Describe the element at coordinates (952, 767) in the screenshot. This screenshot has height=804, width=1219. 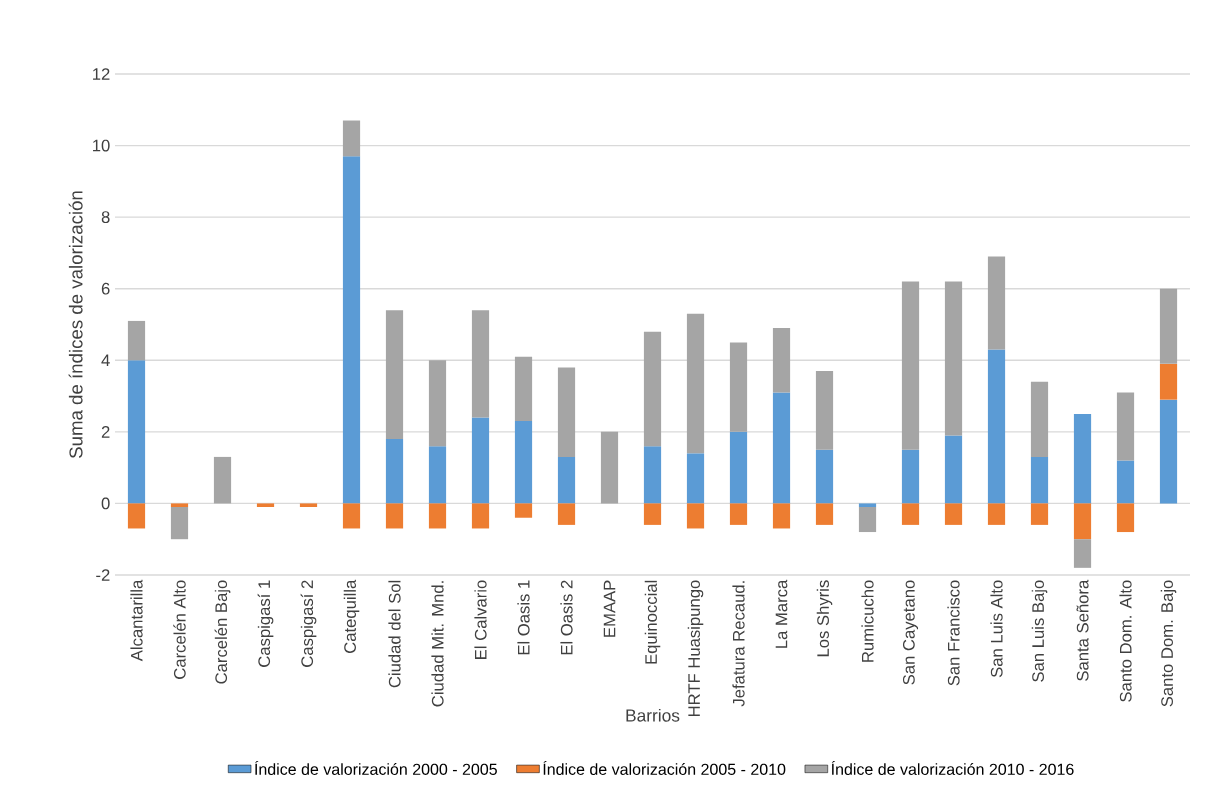
I see `legend-label: Índice de valorización 2010 - 2016` at that location.